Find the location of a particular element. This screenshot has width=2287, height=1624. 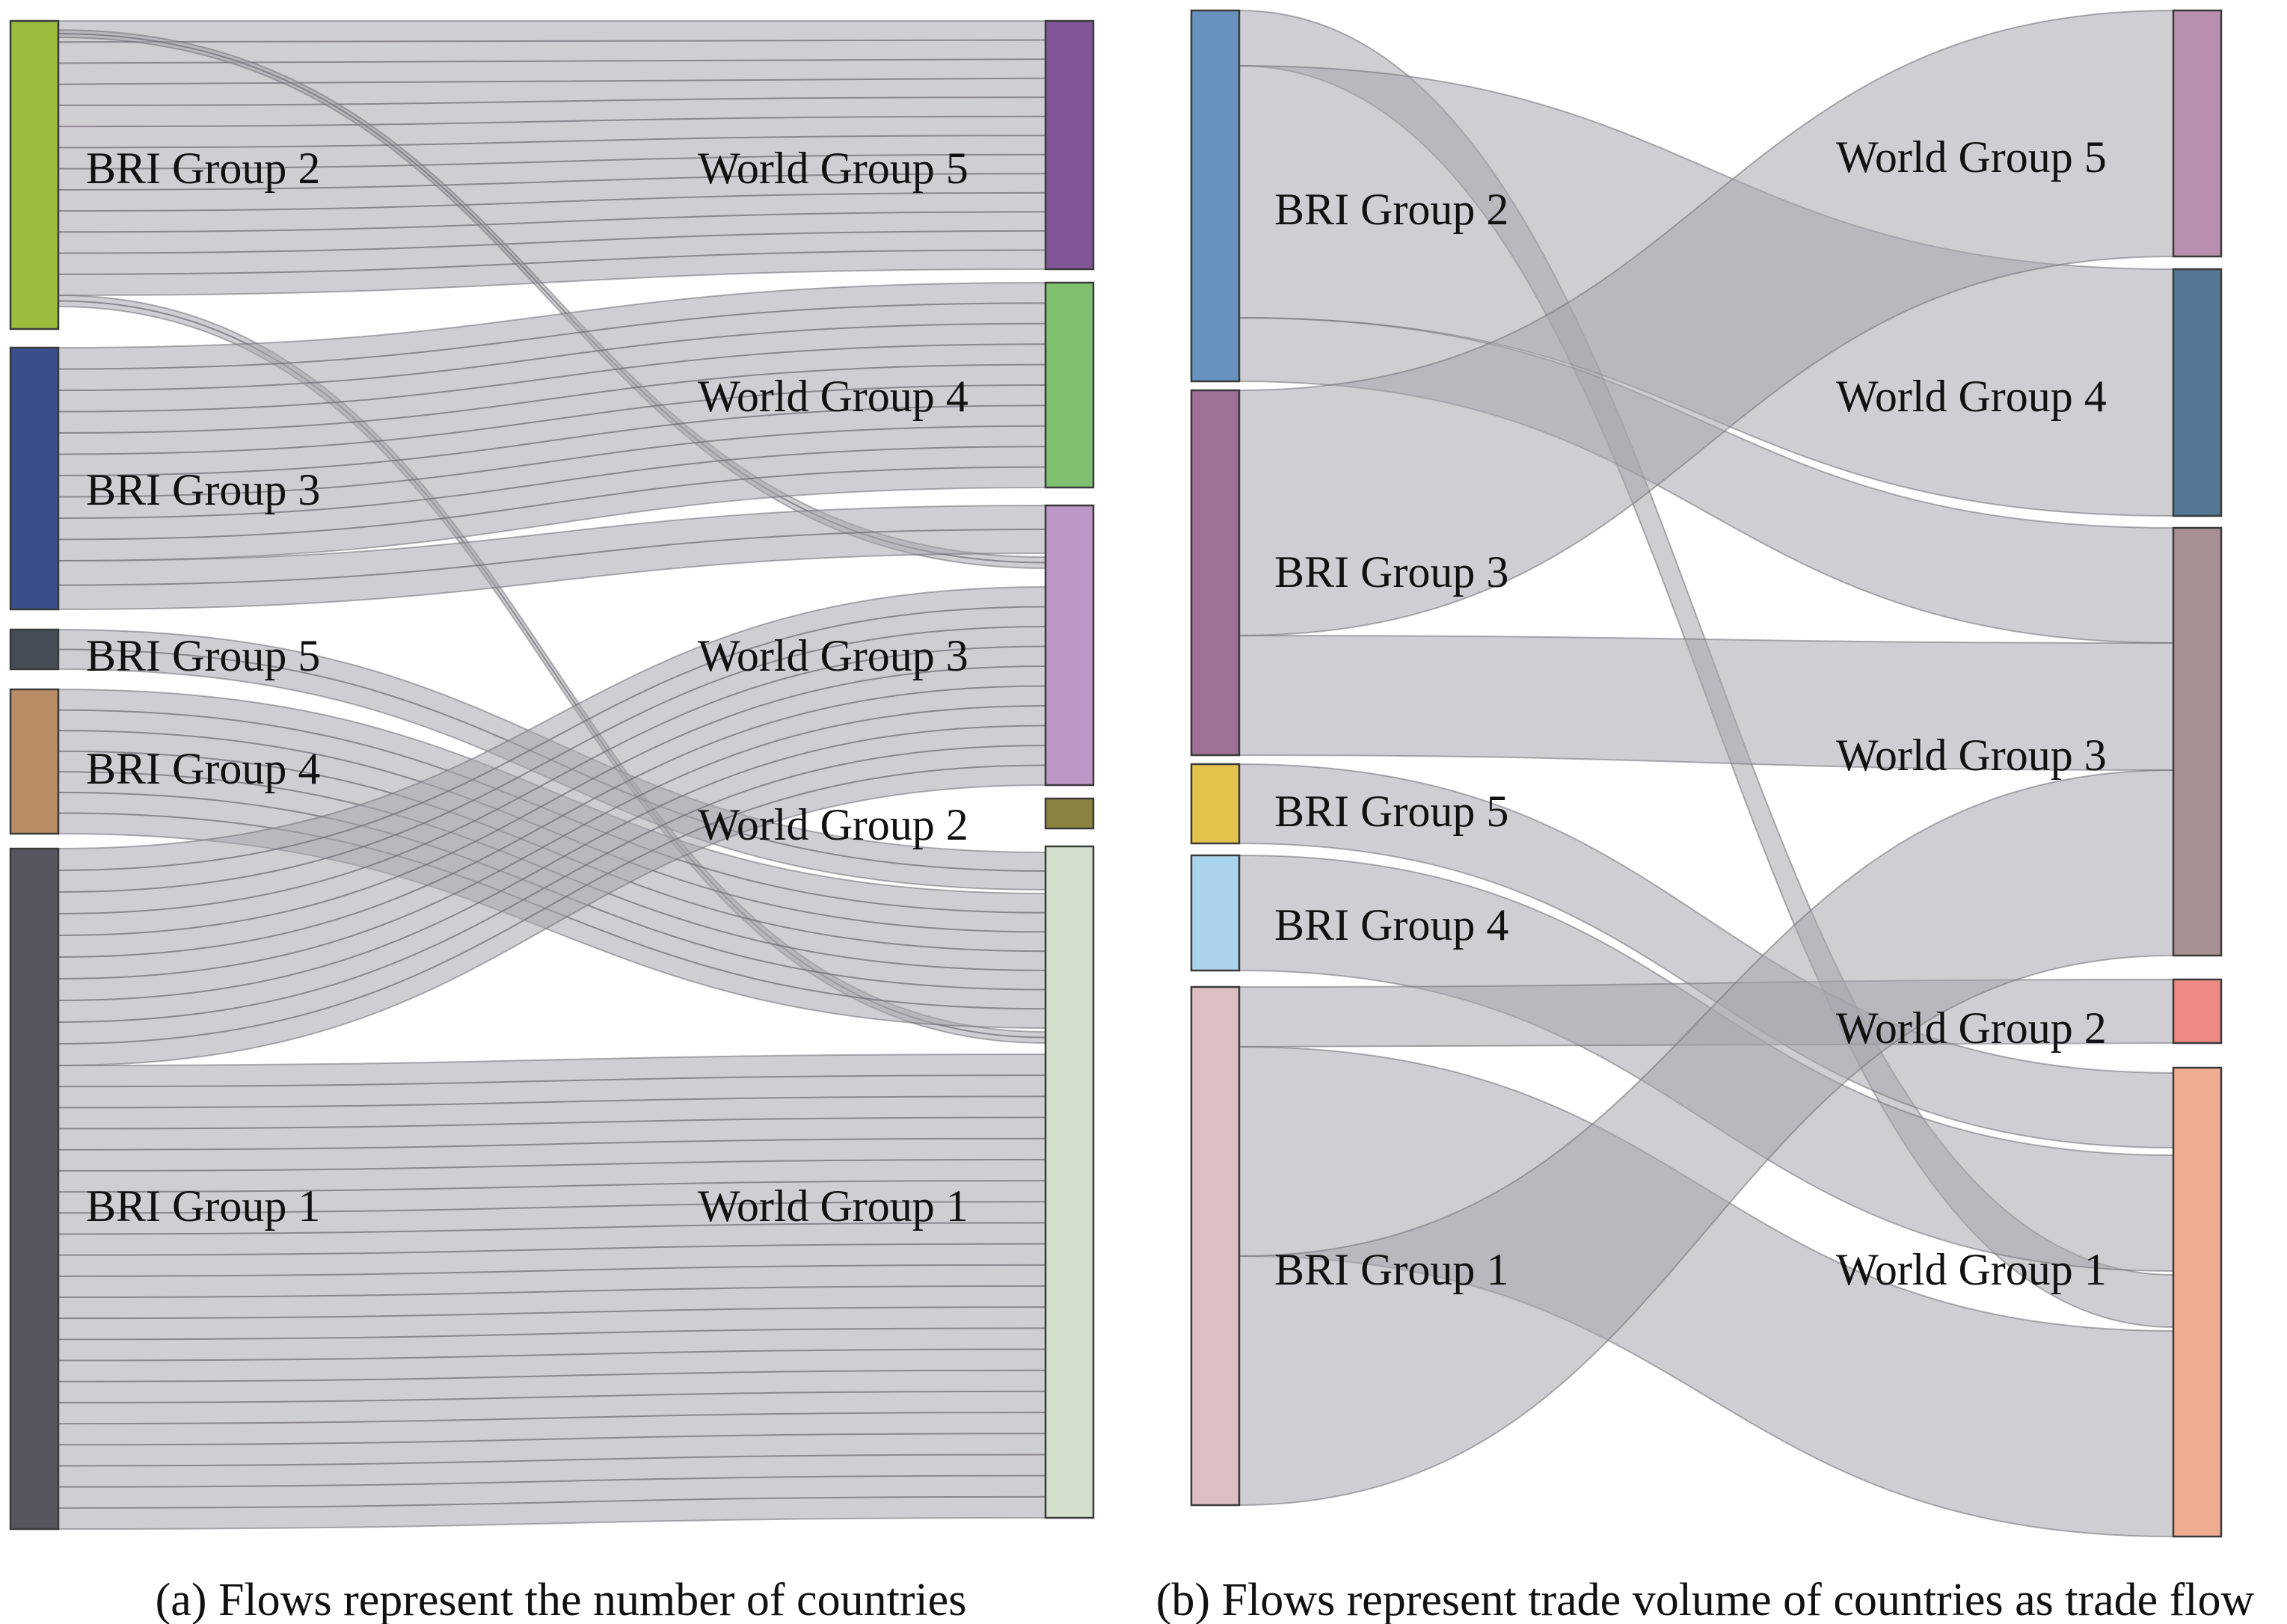

panel-a-target-node-w2 is located at coordinates (1069, 813).